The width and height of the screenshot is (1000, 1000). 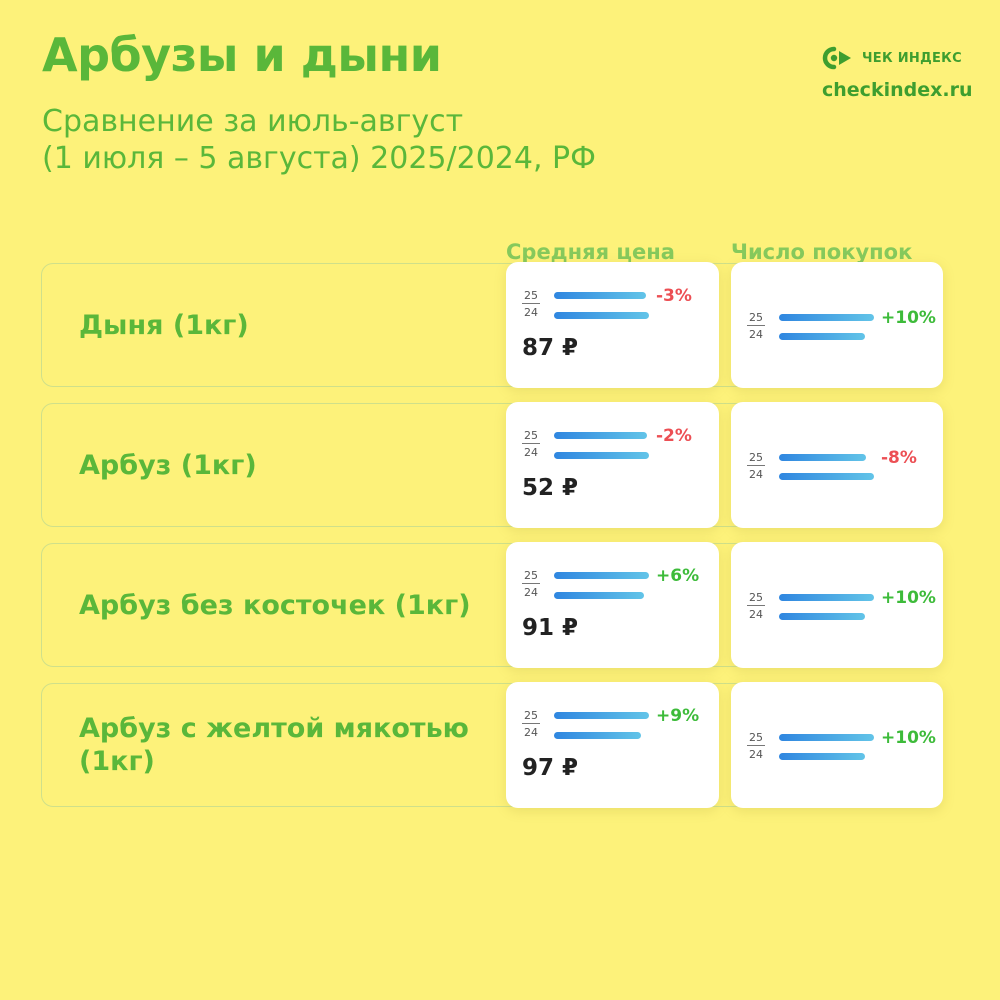 I want to click on site-link: checkindex.ru, so click(x=897, y=90).